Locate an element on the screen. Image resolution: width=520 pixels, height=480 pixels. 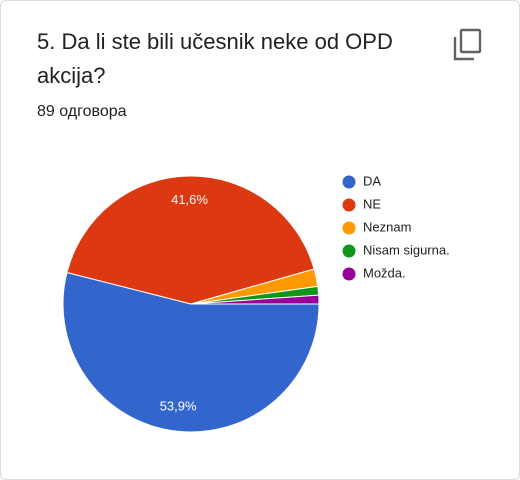
slice-label: 41,6% is located at coordinates (189, 199).